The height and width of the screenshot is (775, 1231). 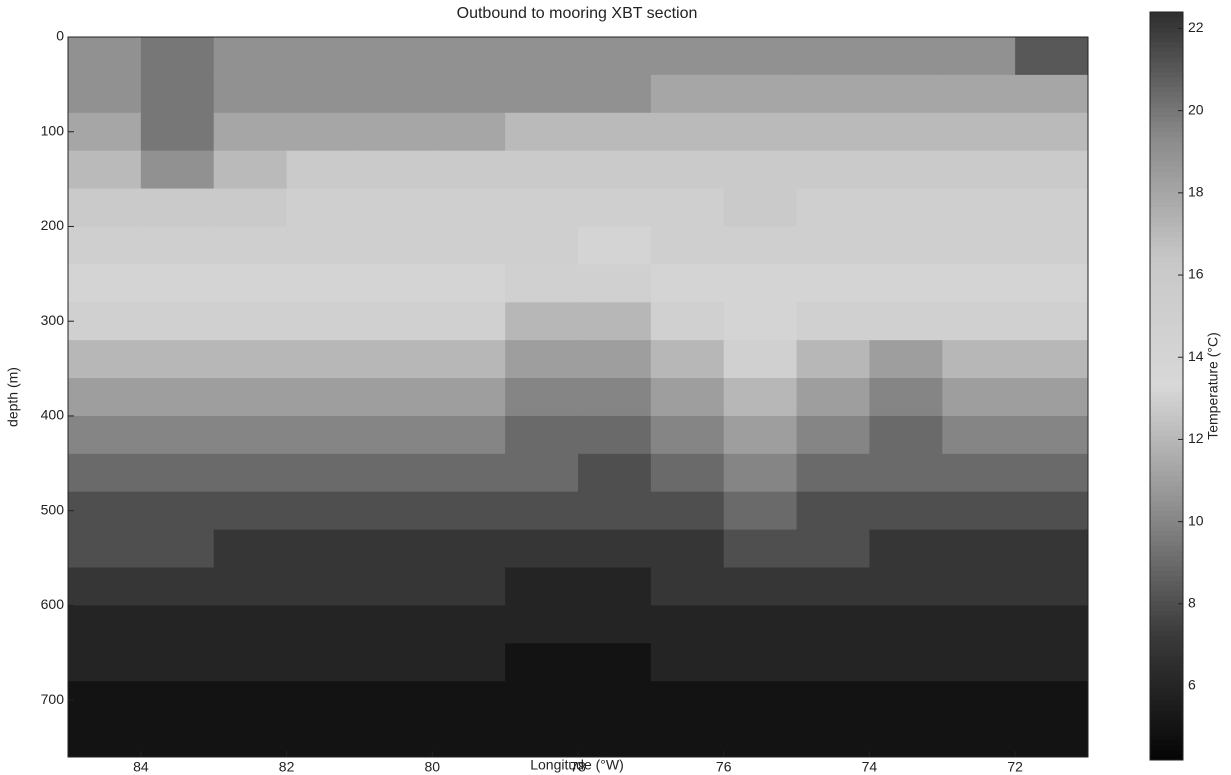 What do you see at coordinates (1196, 520) in the screenshot?
I see `colorbar-tick-label: 10` at bounding box center [1196, 520].